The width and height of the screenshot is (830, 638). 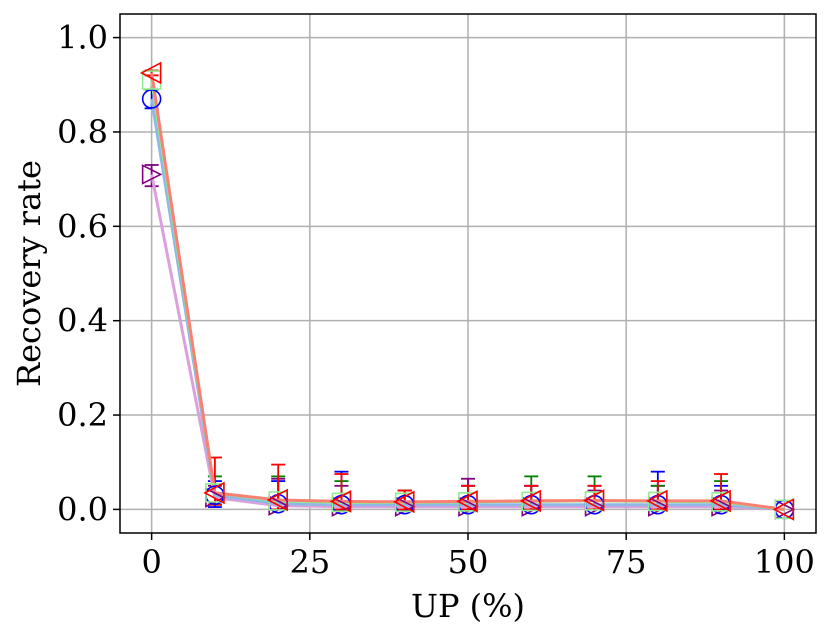 I want to click on x-tick-label: 25, so click(x=309, y=562).